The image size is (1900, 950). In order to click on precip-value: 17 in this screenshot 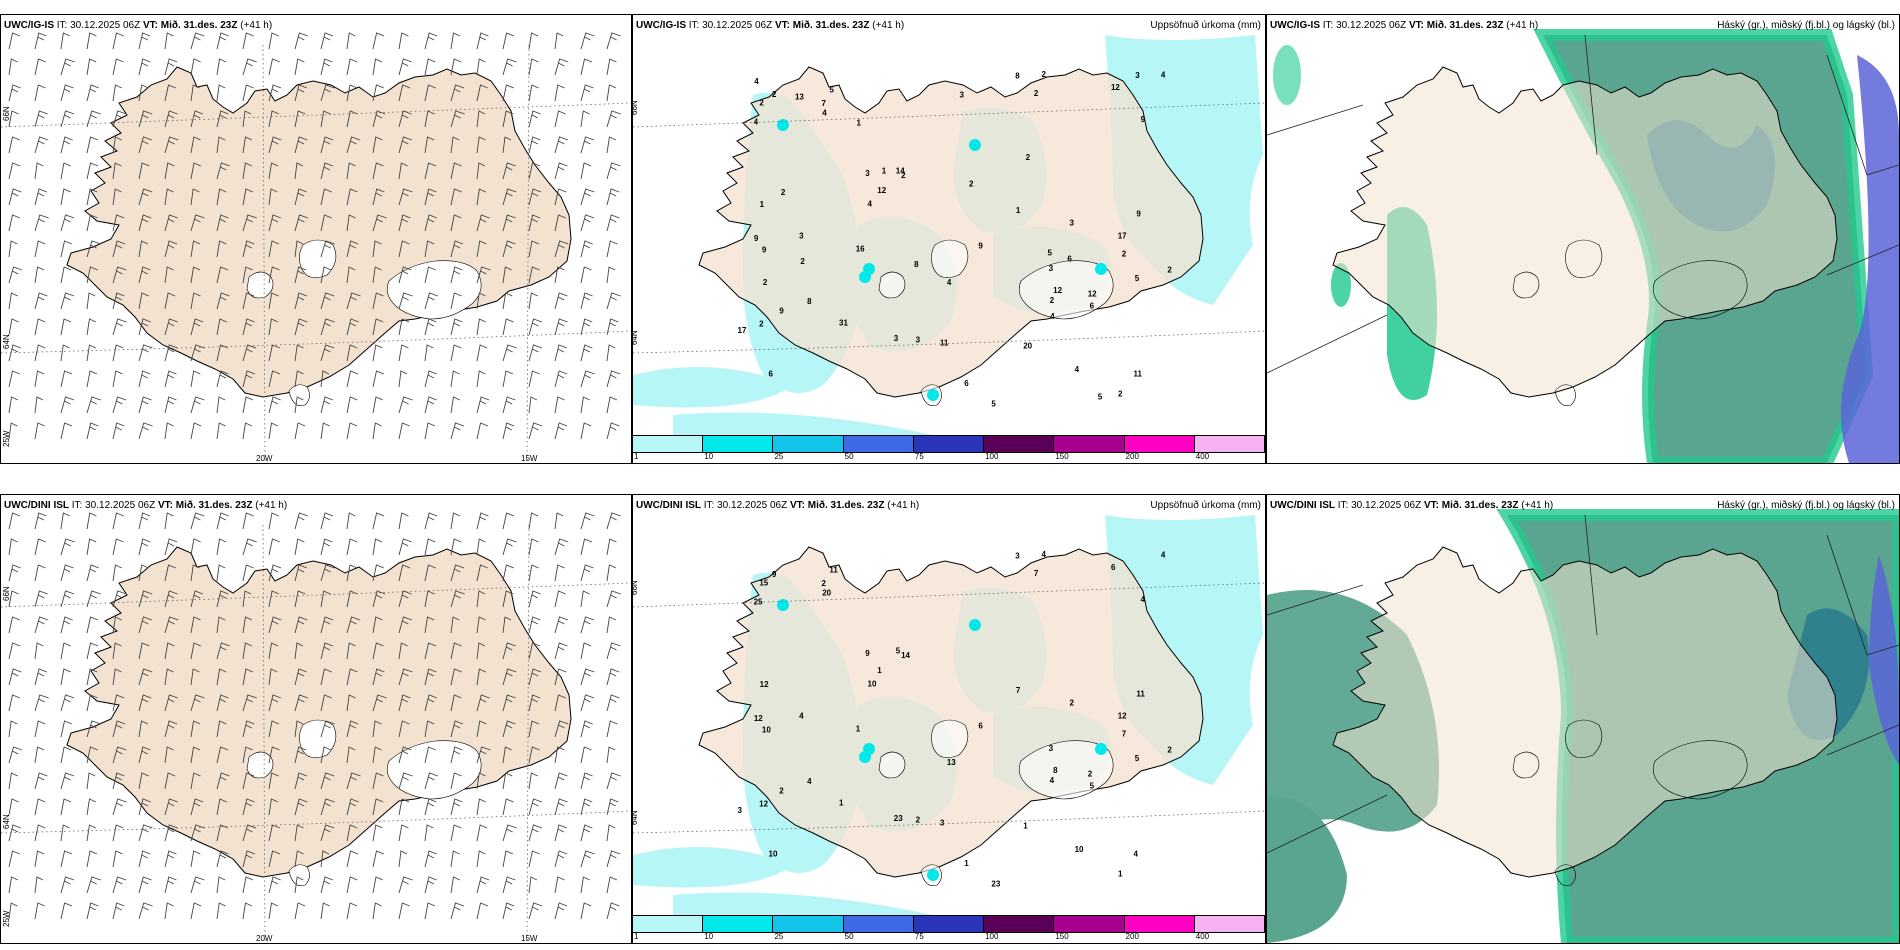, I will do `click(742, 330)`.